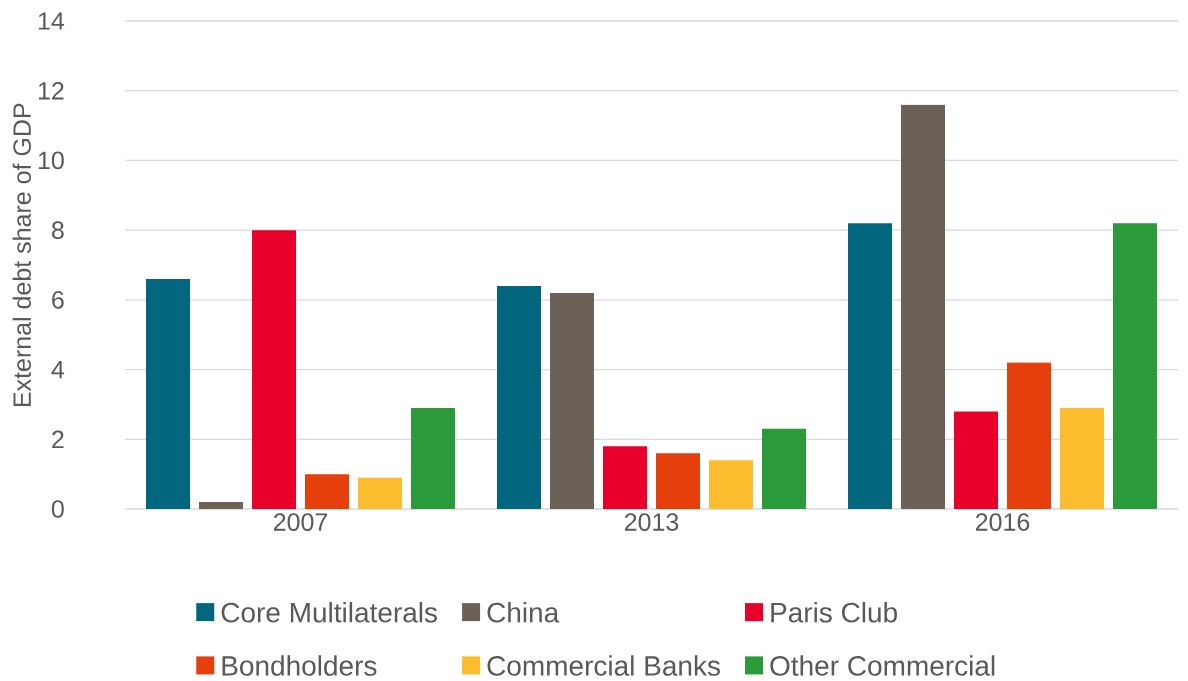  Describe the element at coordinates (651, 522) in the screenshot. I see `x-tick-label: 2013` at that location.